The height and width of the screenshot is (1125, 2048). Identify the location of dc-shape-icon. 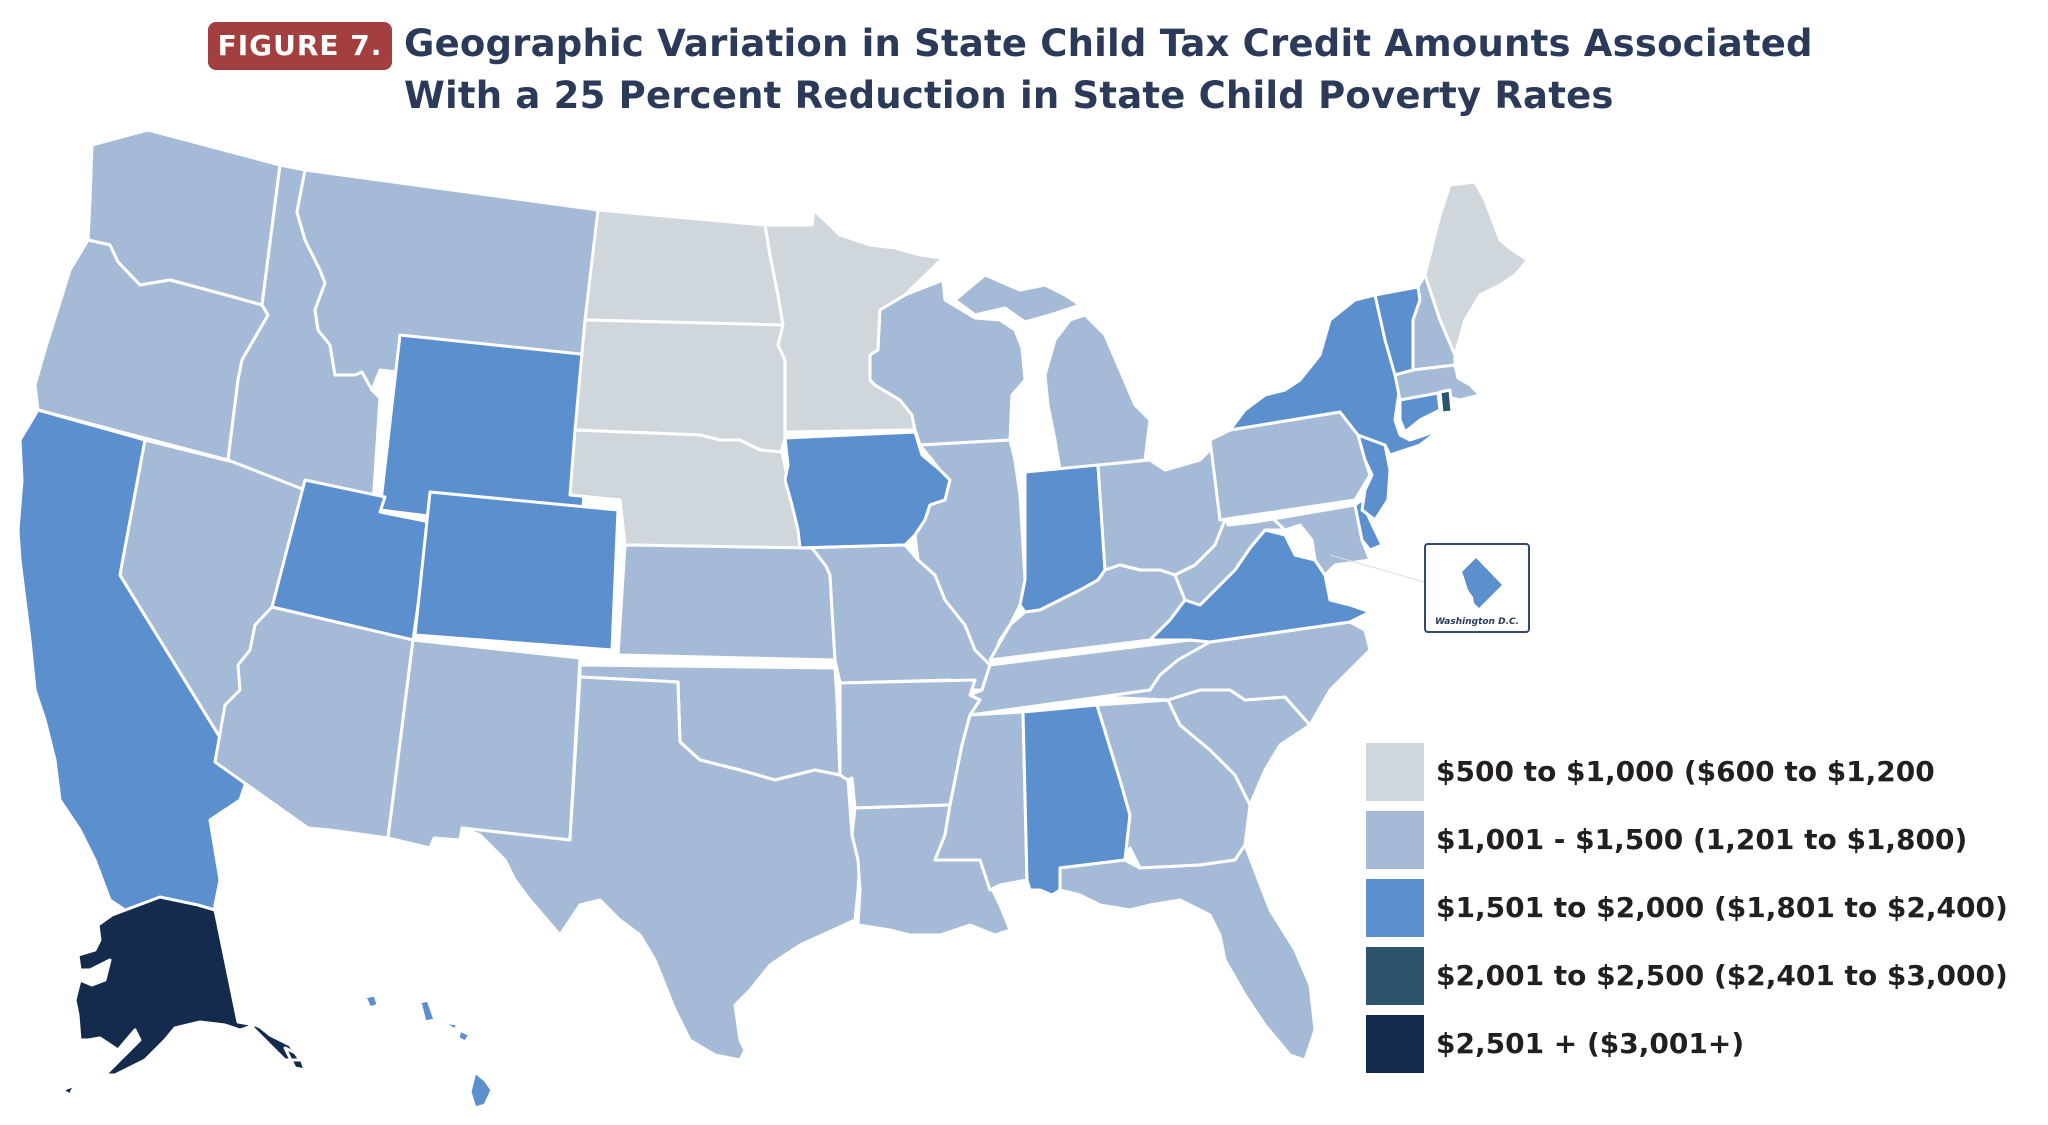
(1482, 583).